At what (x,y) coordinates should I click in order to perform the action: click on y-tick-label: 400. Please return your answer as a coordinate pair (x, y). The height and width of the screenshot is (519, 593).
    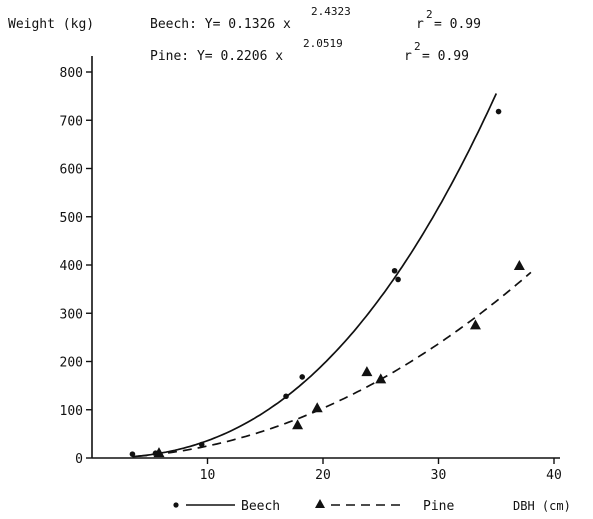
    Looking at the image, I should click on (71, 266).